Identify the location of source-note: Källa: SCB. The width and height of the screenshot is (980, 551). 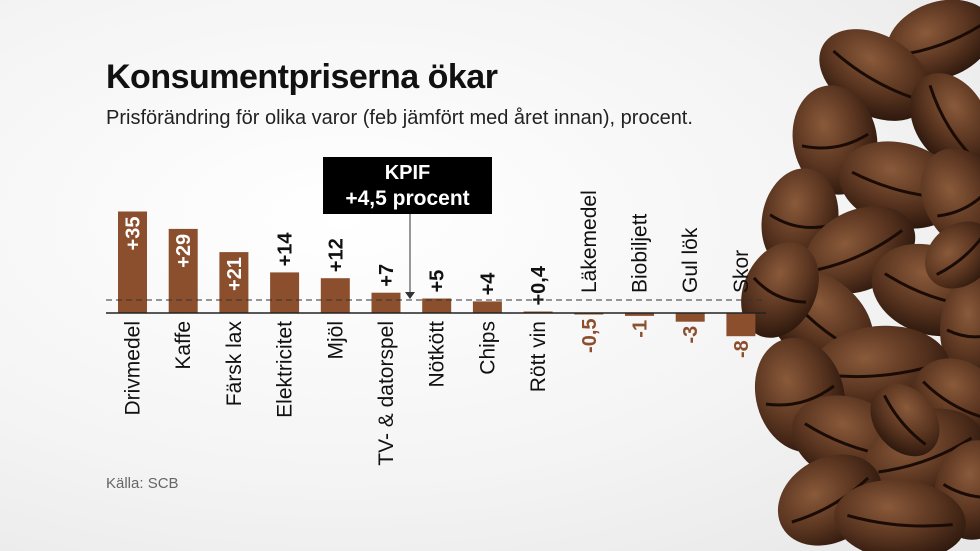
(142, 483).